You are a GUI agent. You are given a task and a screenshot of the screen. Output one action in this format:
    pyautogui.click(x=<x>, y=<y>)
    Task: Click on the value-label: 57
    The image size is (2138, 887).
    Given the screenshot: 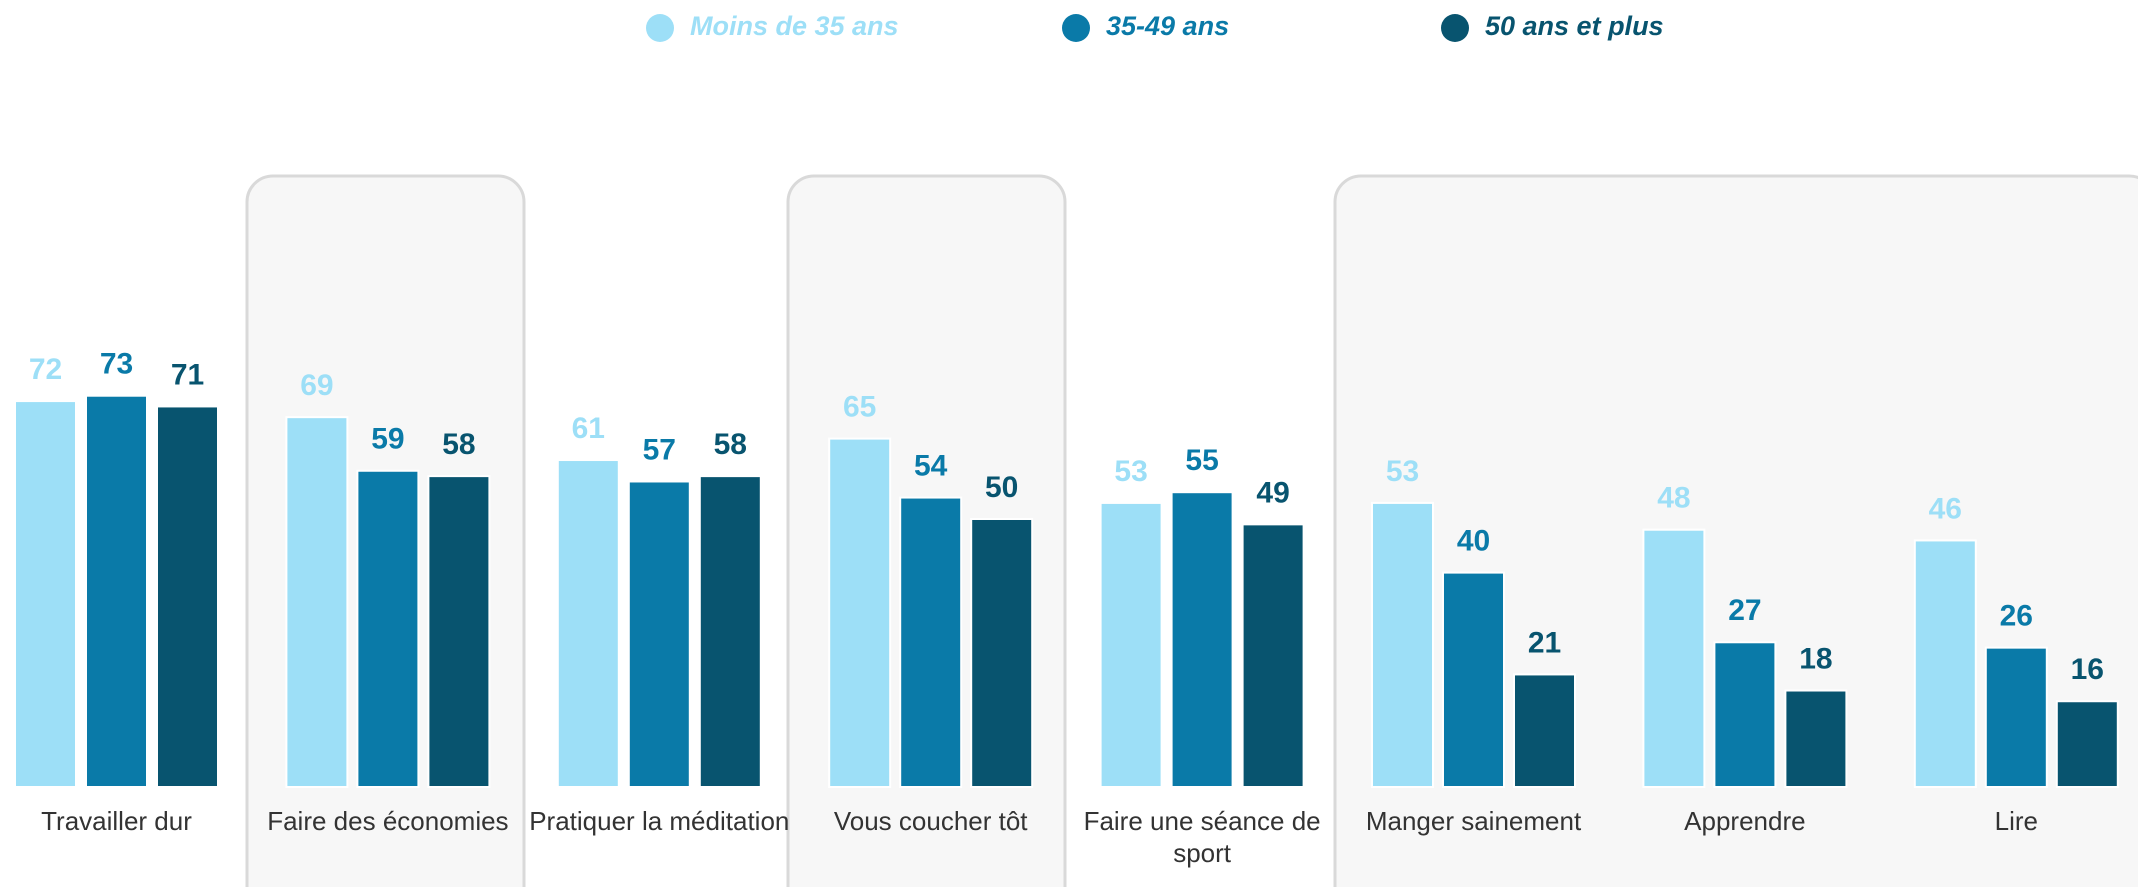 What is the action you would take?
    pyautogui.click(x=659, y=449)
    